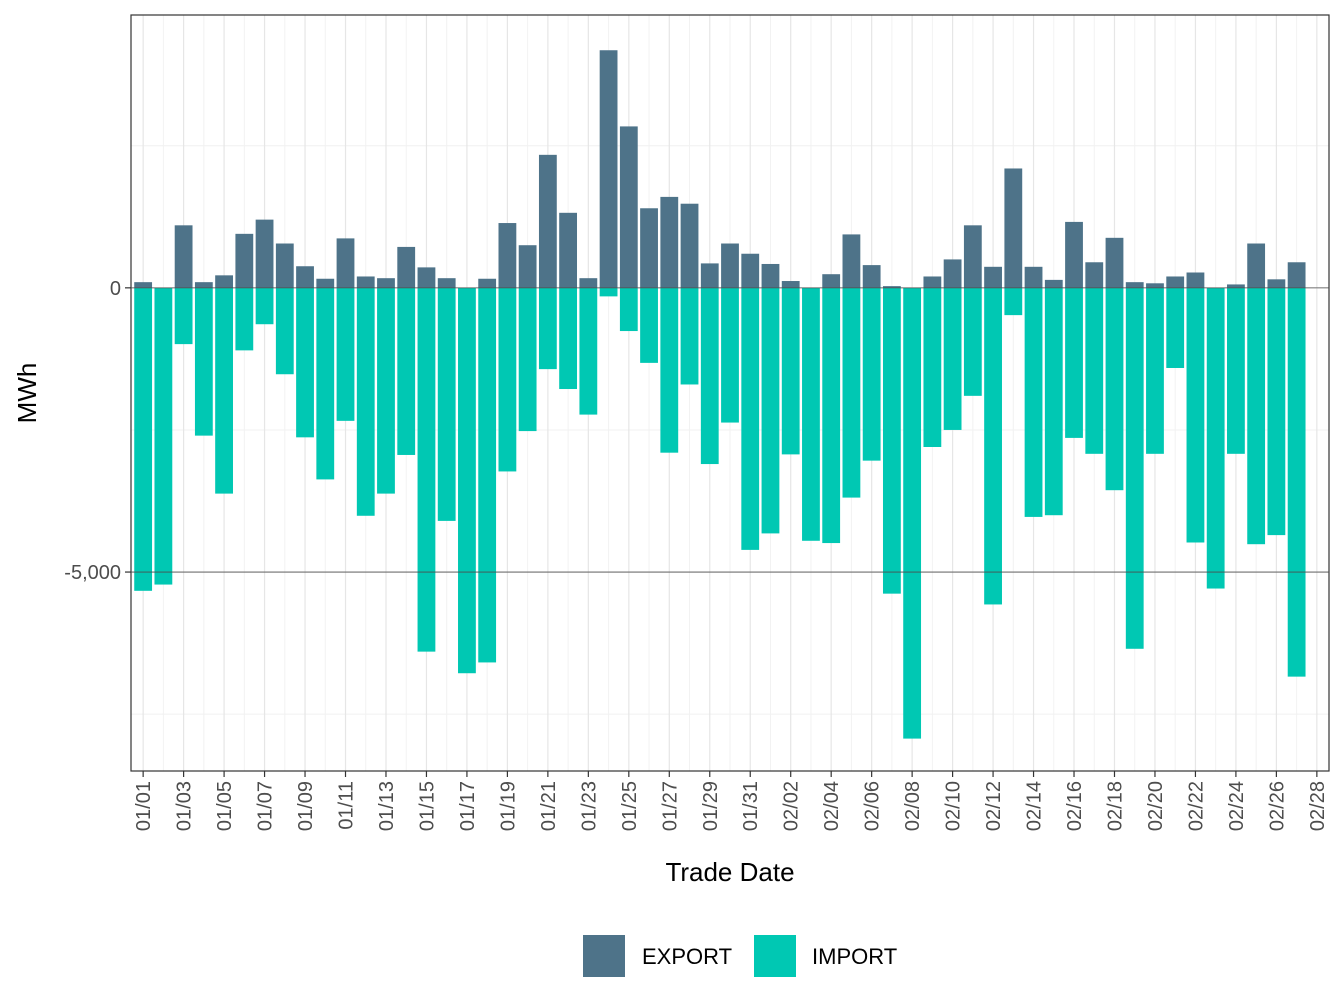 The width and height of the screenshot is (1344, 1008). Describe the element at coordinates (954, 806) in the screenshot. I see `x-tick-label: 02/10` at that location.